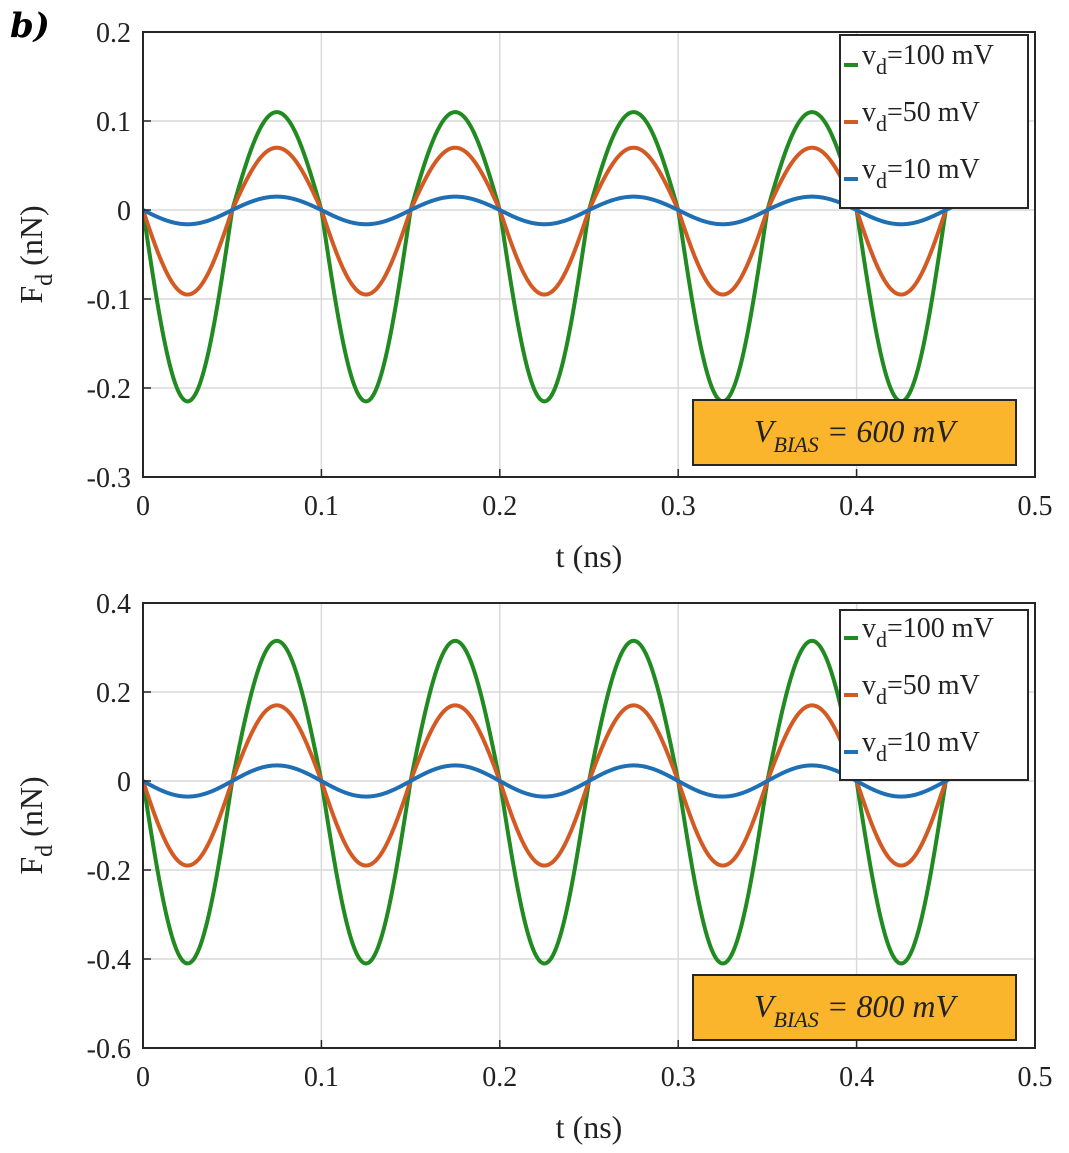 Image resolution: width=1069 pixels, height=1153 pixels. Describe the element at coordinates (113, 122) in the screenshot. I see `y-tick-label: 0.1` at that location.